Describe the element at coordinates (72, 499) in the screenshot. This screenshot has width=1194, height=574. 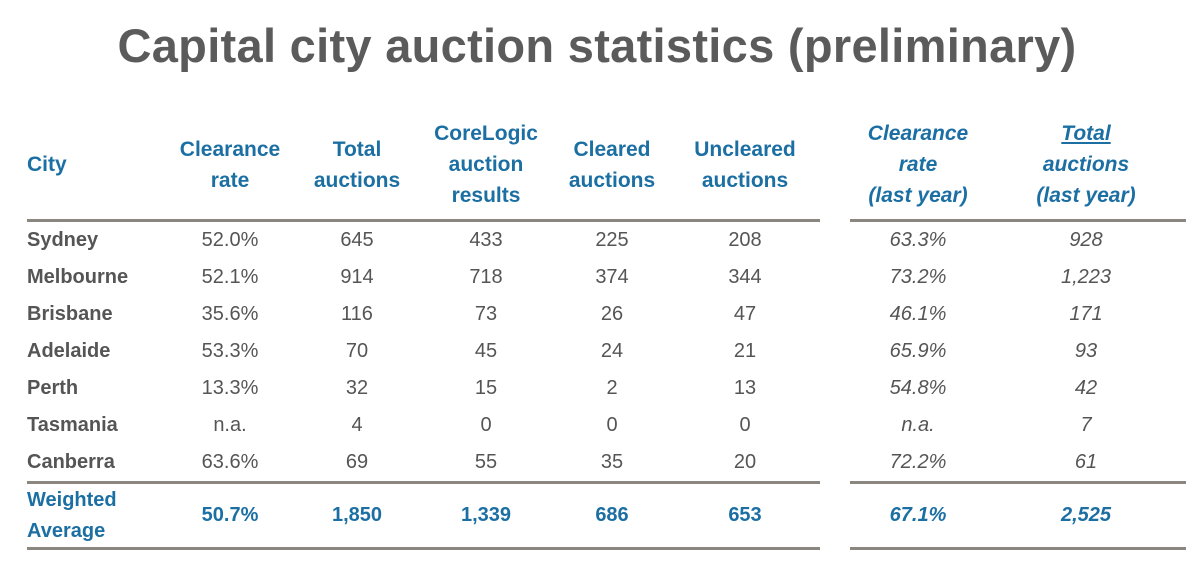
I see `average-label-line: Weighted` at that location.